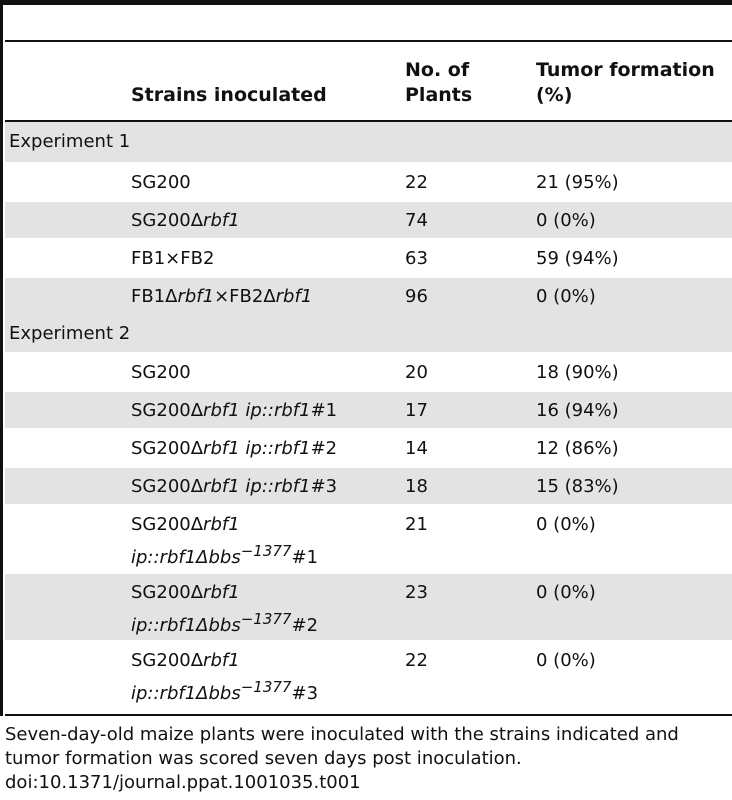 Image resolution: width=732 pixels, height=800 pixels. I want to click on header-bottom-rule, so click(368, 121).